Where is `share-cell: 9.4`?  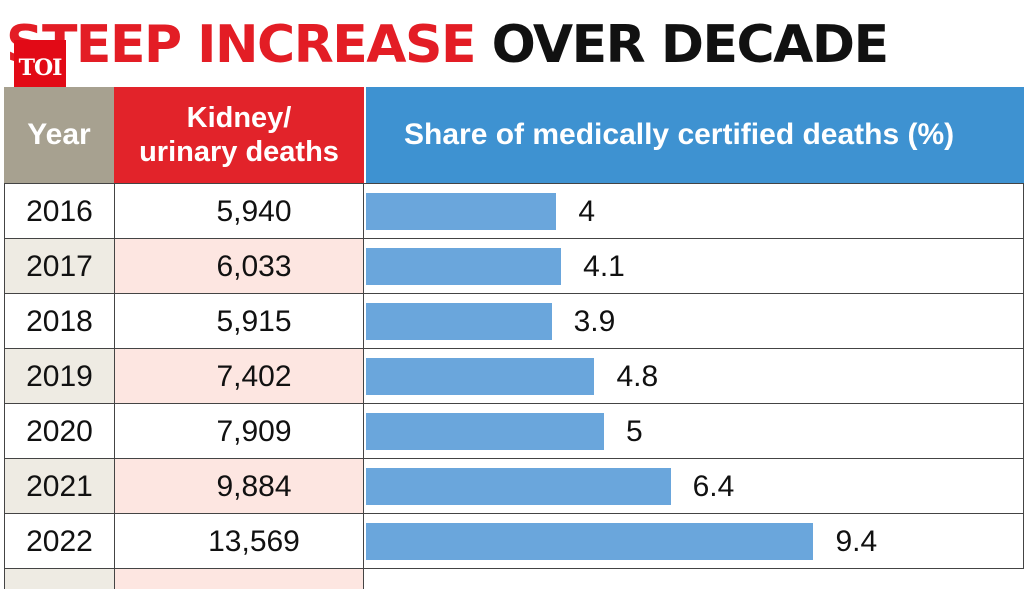 share-cell: 9.4 is located at coordinates (695, 541).